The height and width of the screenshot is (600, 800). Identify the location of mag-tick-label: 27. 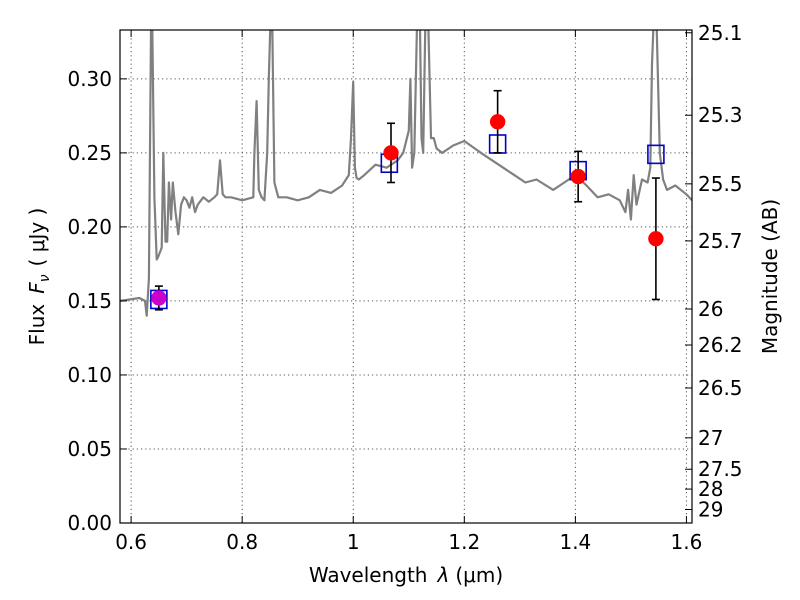
(710, 438).